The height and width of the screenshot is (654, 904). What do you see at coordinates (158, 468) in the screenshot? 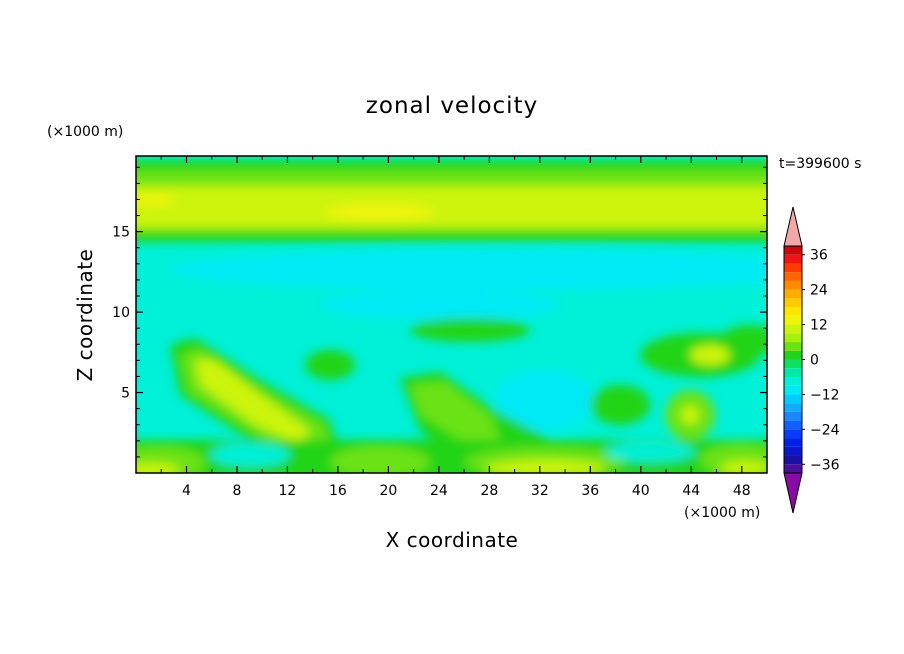
I see `field-bottom-yellow-left` at bounding box center [158, 468].